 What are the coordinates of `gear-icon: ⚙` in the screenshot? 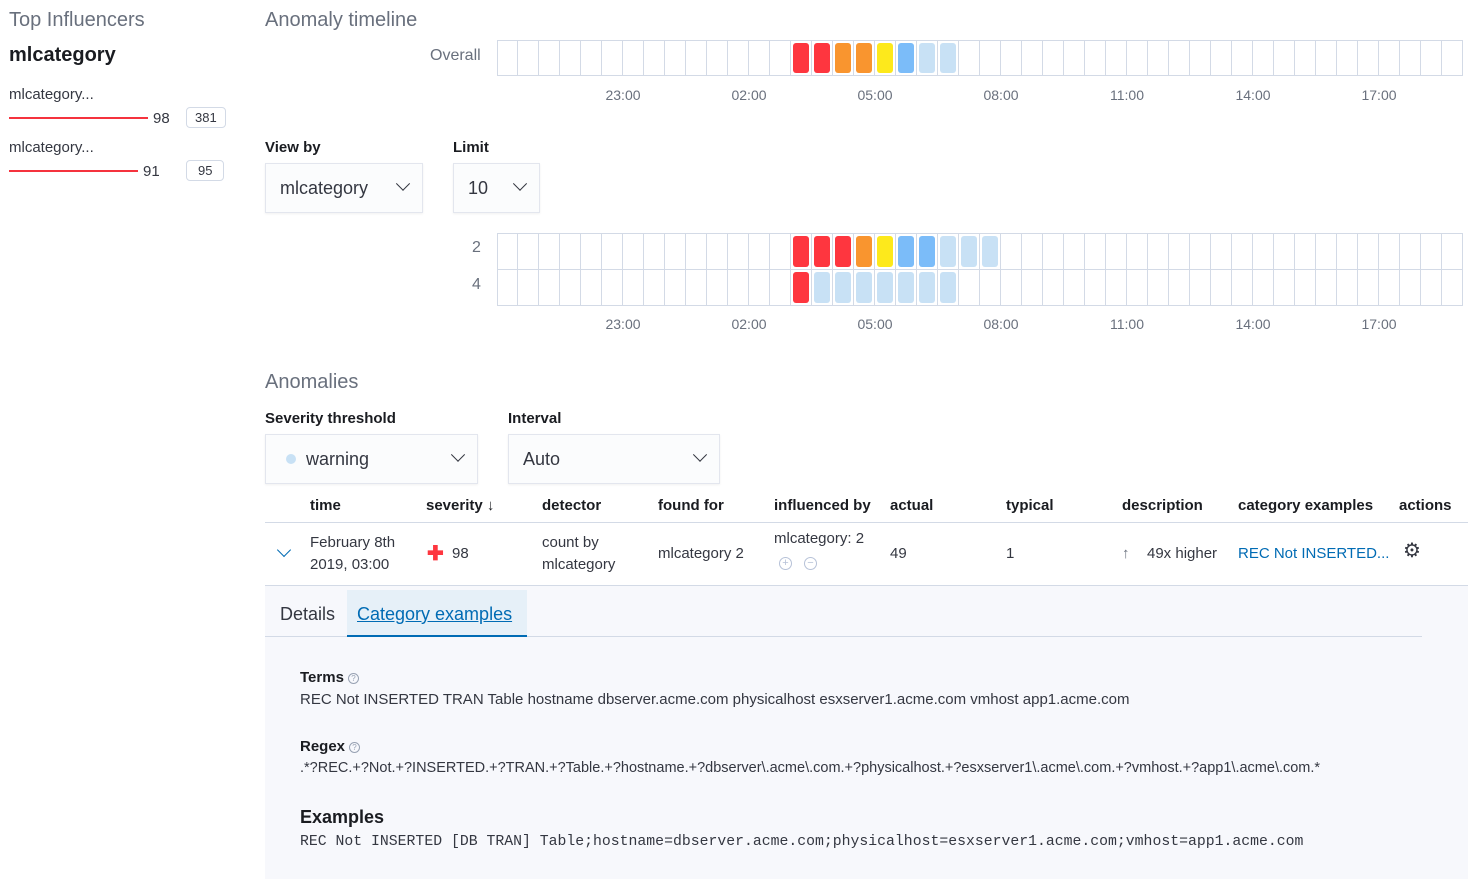 It's located at (1412, 551).